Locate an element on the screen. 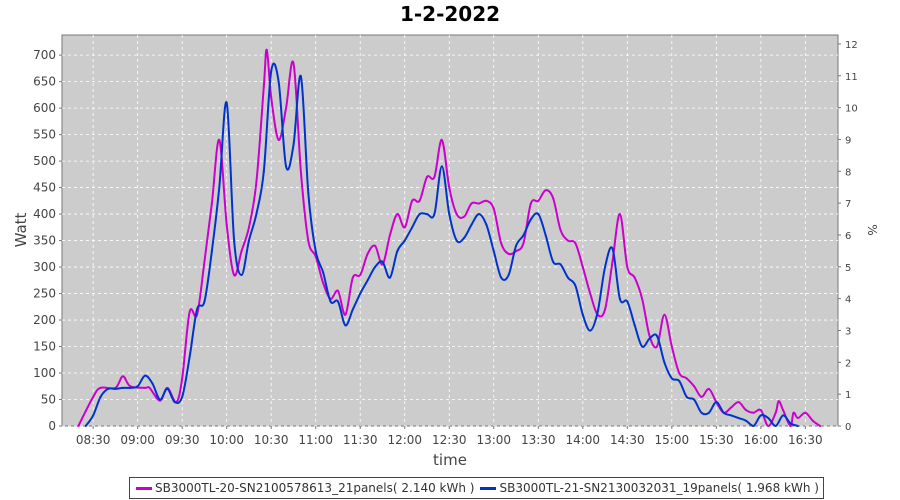  y2-tick-label: 7 is located at coordinates (848, 204).